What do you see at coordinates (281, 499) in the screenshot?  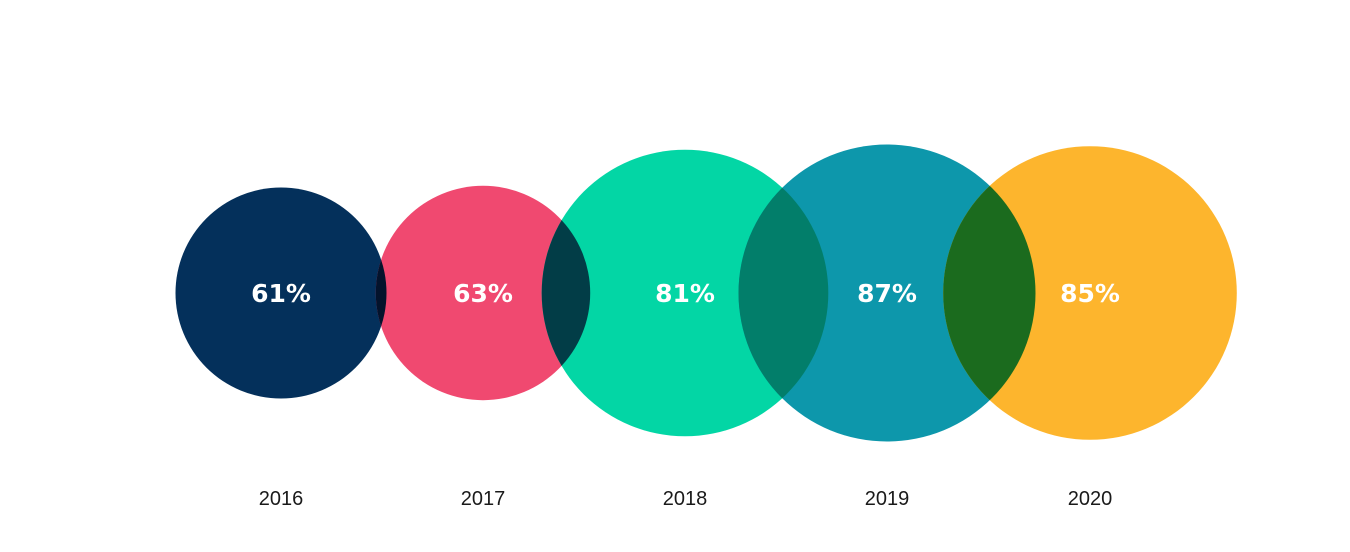 I see `year-label-2016: 2016` at bounding box center [281, 499].